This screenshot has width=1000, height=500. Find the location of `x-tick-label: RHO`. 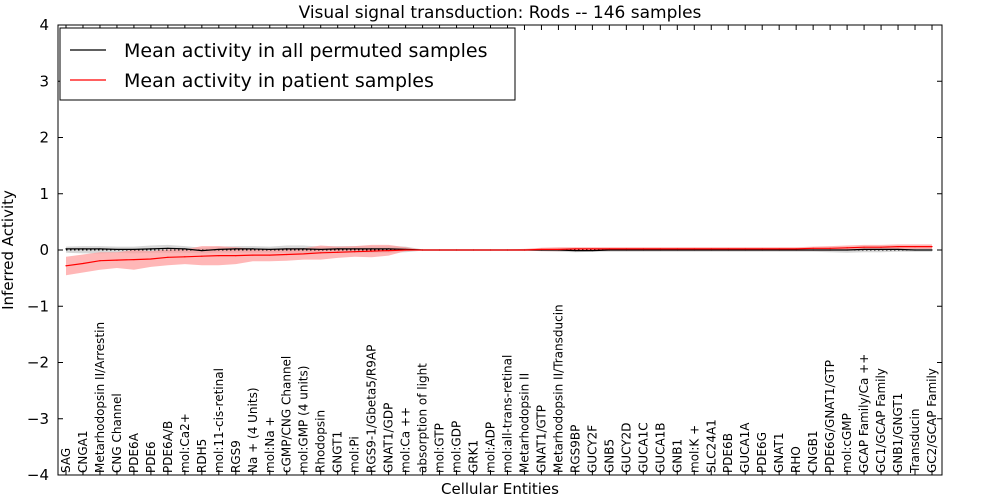

x-tick-label: RHO is located at coordinates (796, 459).